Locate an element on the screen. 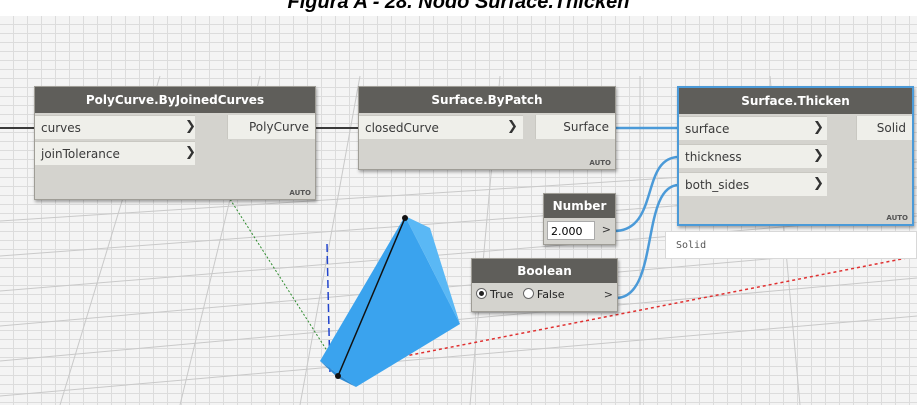  boolean-options: True False is located at coordinates (520, 294).